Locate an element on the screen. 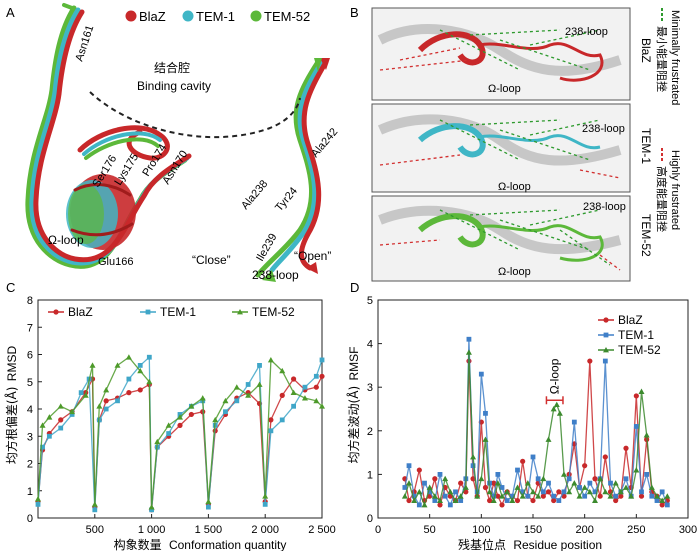 The width and height of the screenshot is (700, 551). residue-asn161: Asn161 is located at coordinates (84, 43).